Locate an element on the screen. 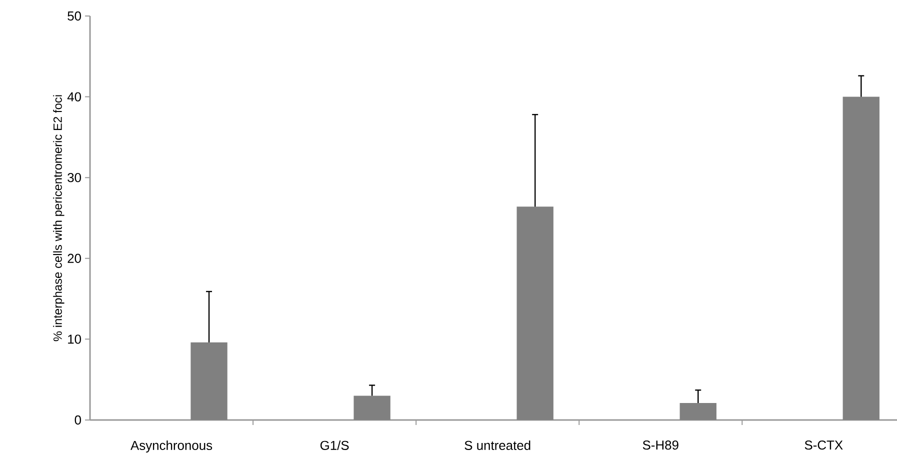 This screenshot has width=897, height=473. x-tick-label: S-H89 is located at coordinates (660, 445).